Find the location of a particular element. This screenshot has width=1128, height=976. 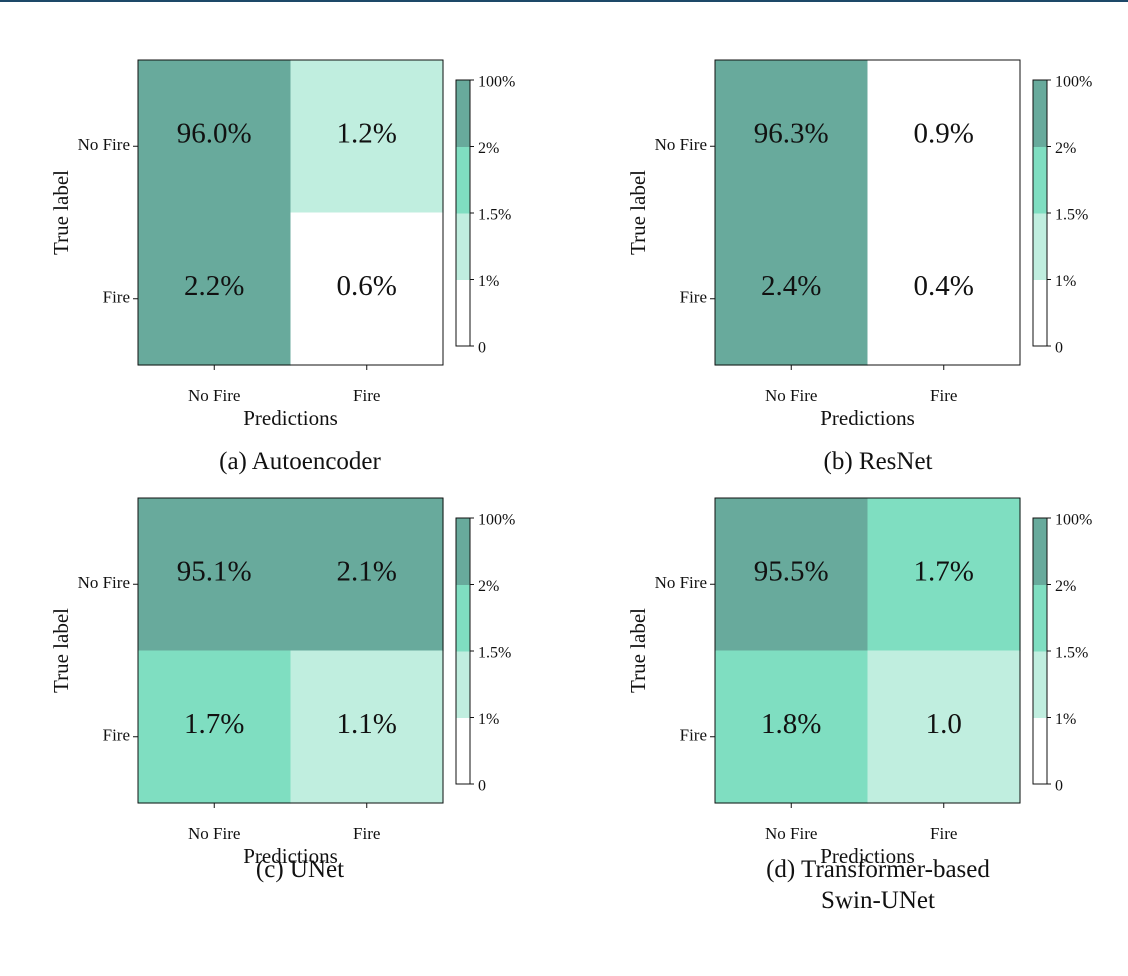

caption-d: (d) Transformer-based Swin-UNet is located at coordinates (878, 885).